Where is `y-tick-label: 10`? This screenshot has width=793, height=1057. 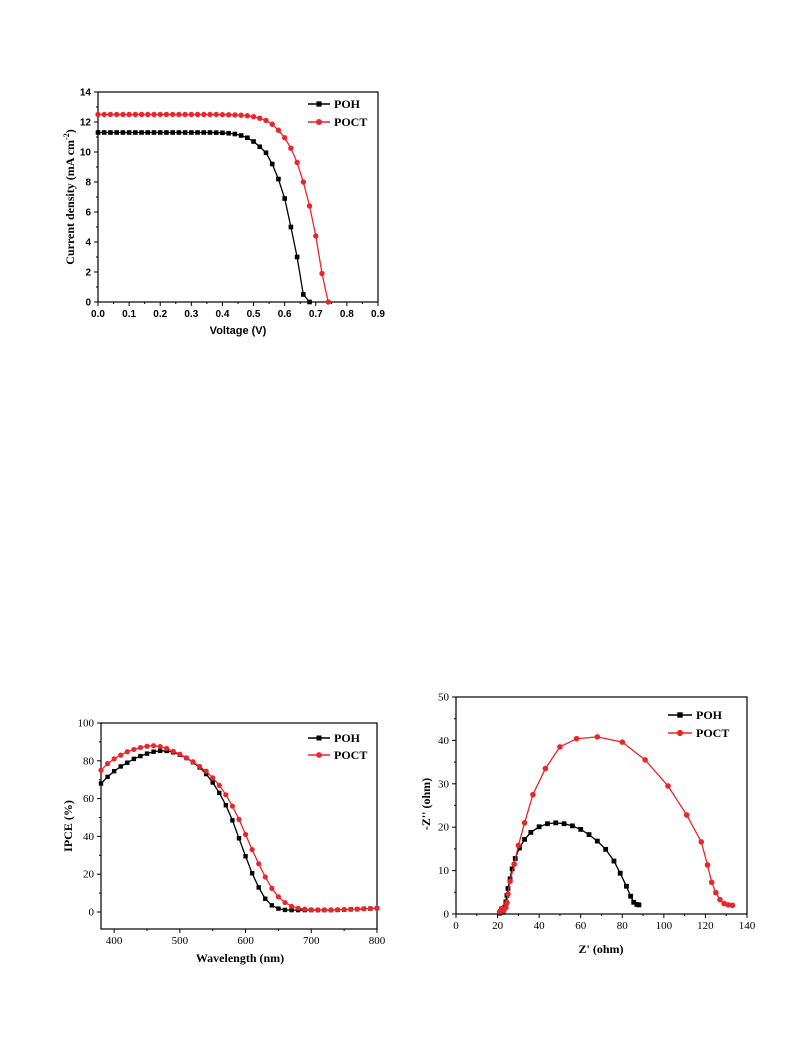
y-tick-label: 10 is located at coordinates (86, 153).